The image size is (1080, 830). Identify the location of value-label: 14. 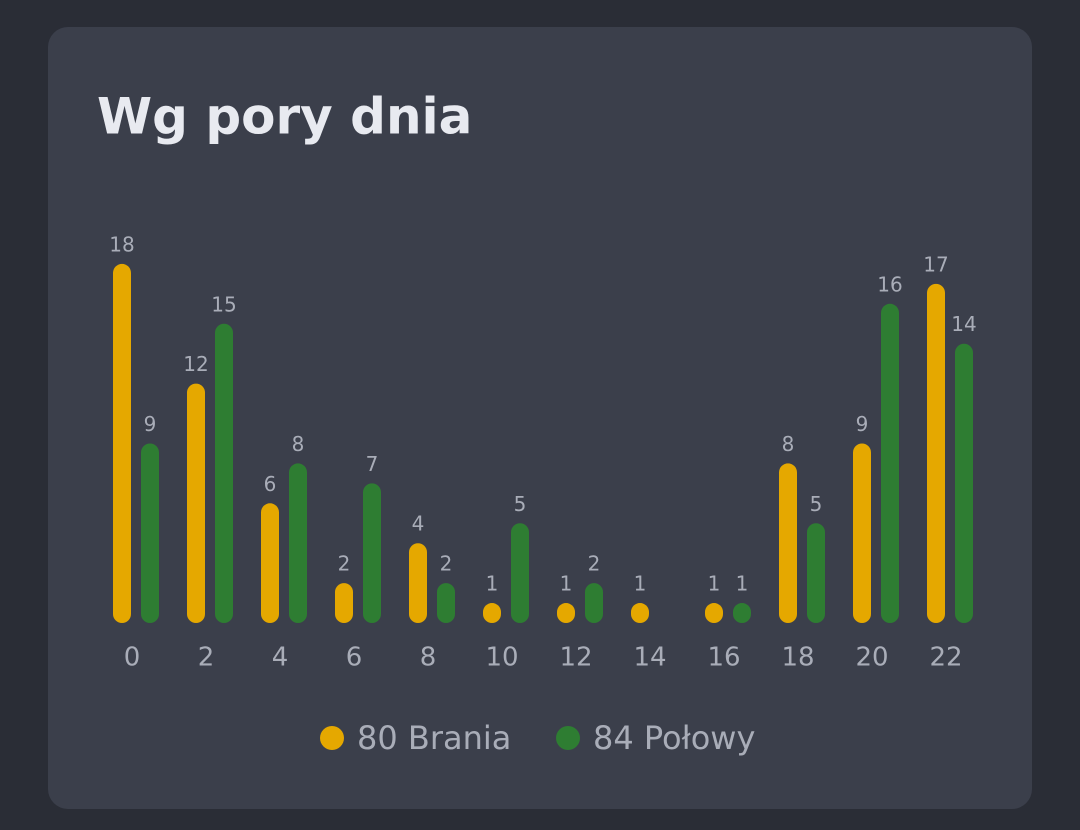
(963, 324).